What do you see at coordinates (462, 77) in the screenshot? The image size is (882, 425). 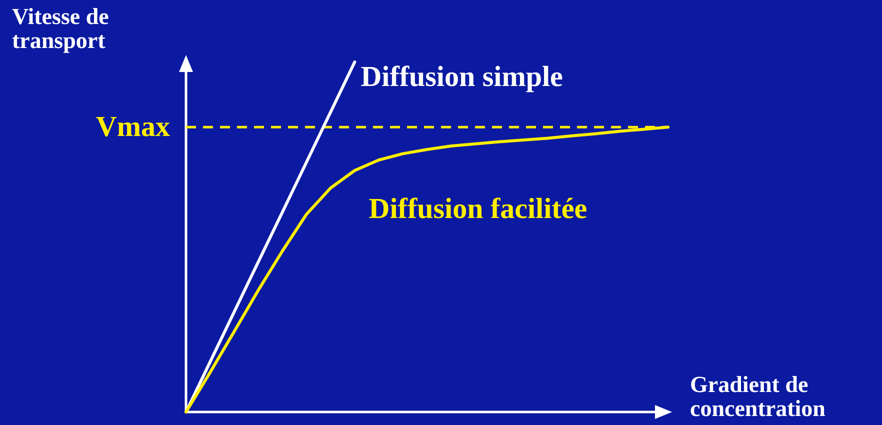 I see `series-label: Diffusion simple` at bounding box center [462, 77].